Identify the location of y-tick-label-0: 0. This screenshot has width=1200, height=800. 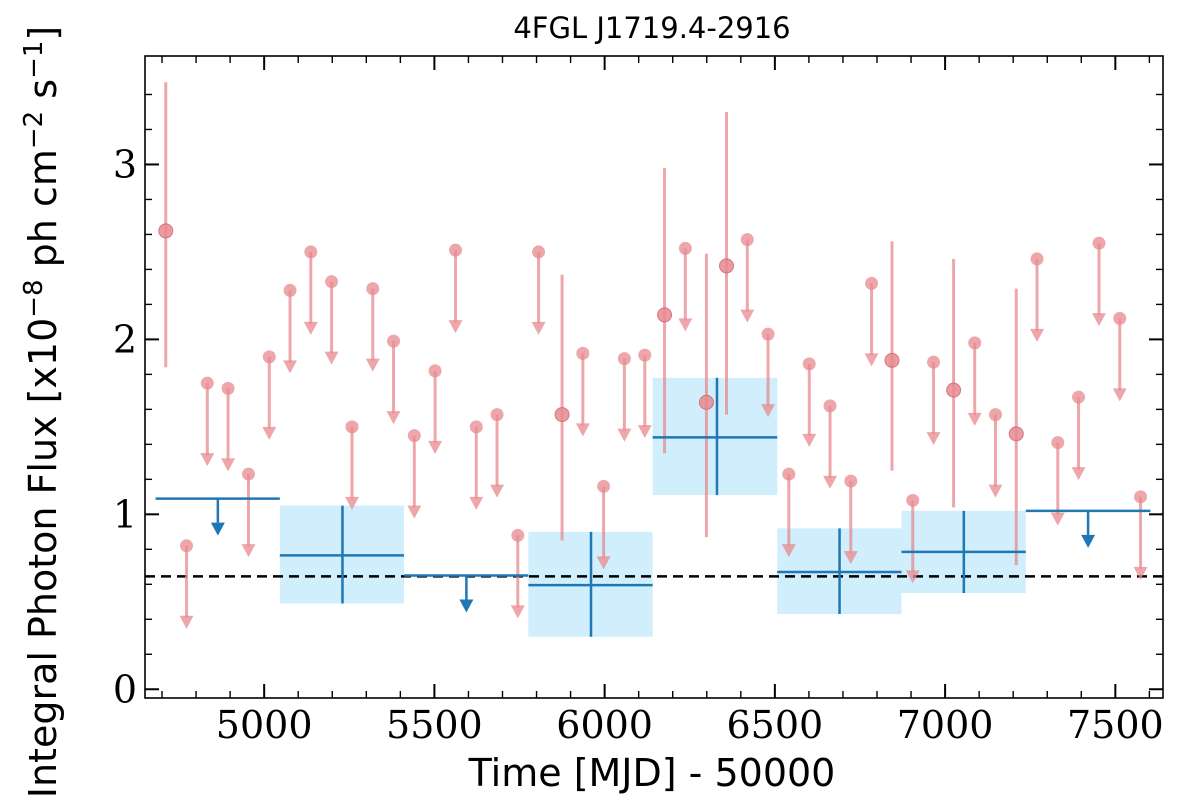
(125, 689).